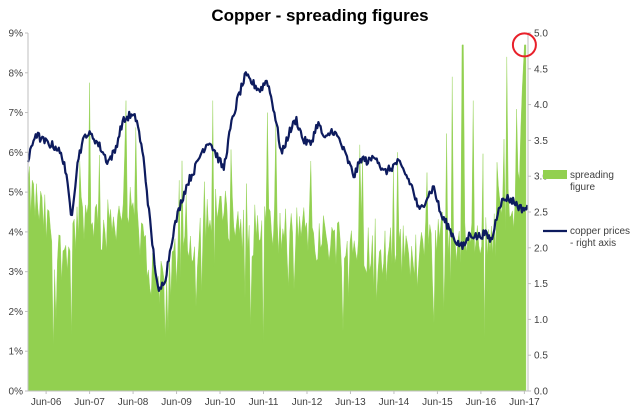  What do you see at coordinates (586, 209) in the screenshot?
I see `legend: spreading figure copper prices - right axis` at bounding box center [586, 209].